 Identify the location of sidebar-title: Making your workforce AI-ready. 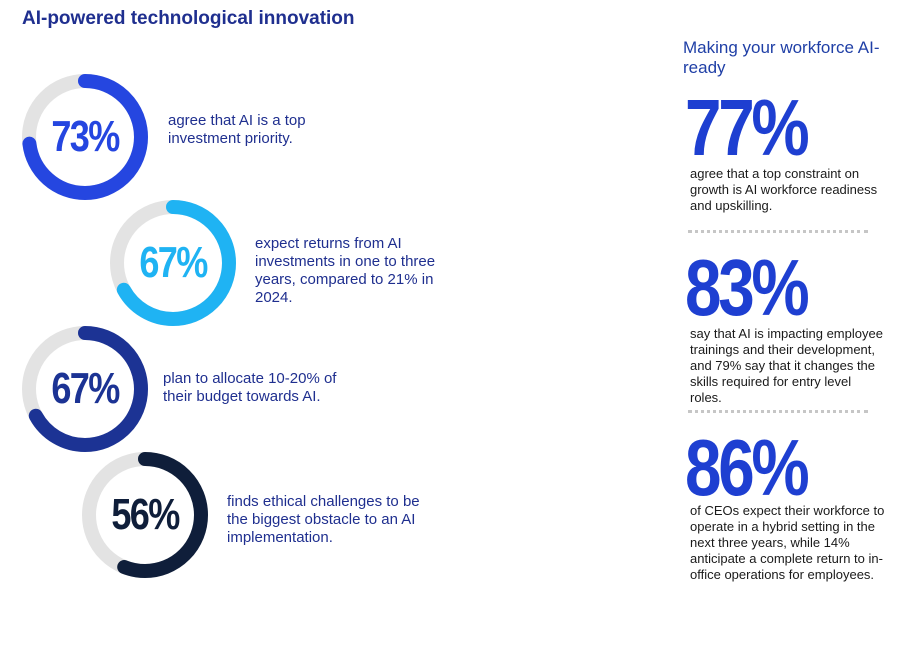
(781, 57).